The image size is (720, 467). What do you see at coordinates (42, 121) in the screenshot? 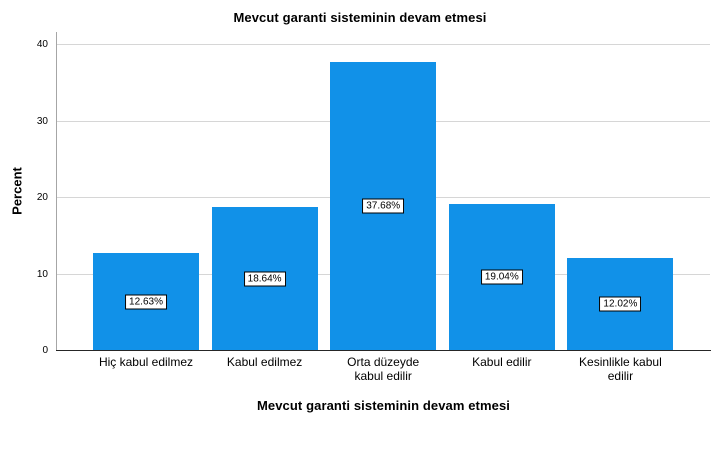
I see `y-tick-label: 30` at bounding box center [42, 121].